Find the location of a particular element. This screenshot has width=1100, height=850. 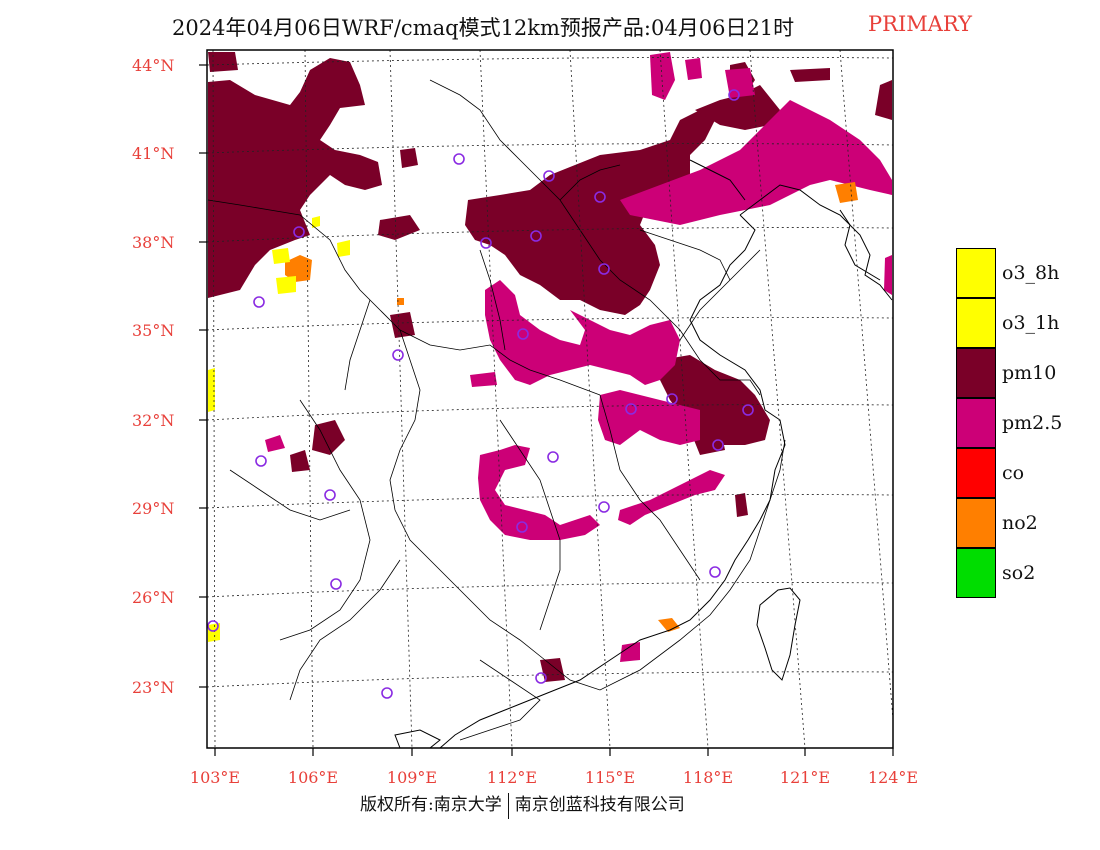

lon-label: 118°E is located at coordinates (708, 777).